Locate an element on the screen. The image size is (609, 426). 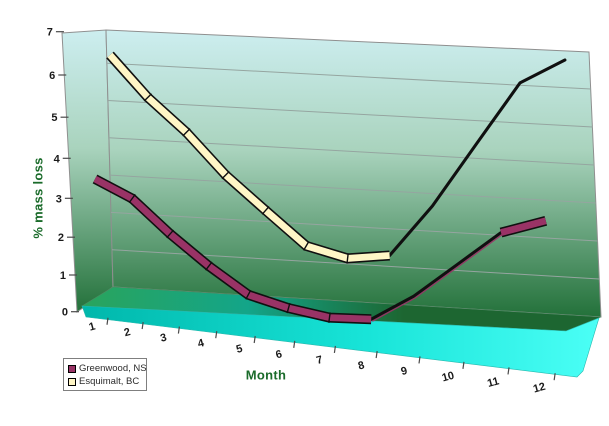
x-axis-title: Month is located at coordinates (266, 375).